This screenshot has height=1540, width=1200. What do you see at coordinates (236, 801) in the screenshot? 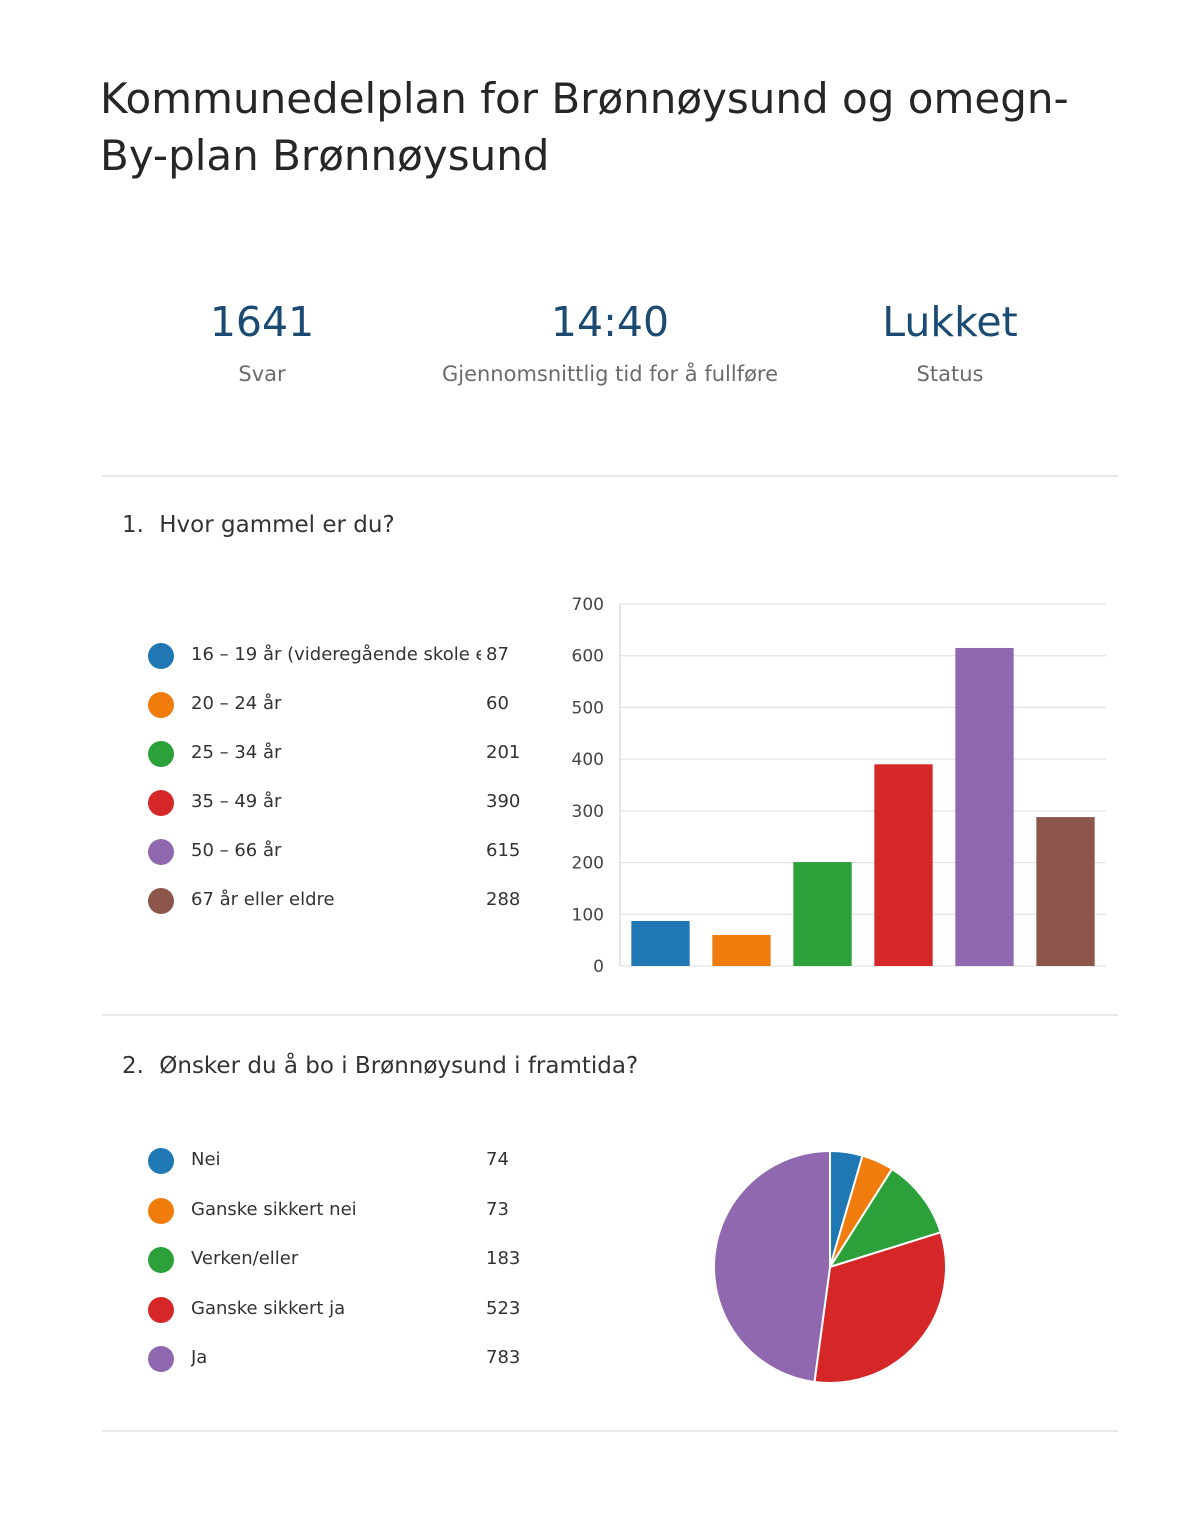
I see `age-legend-label: 35 – 49 år` at bounding box center [236, 801].